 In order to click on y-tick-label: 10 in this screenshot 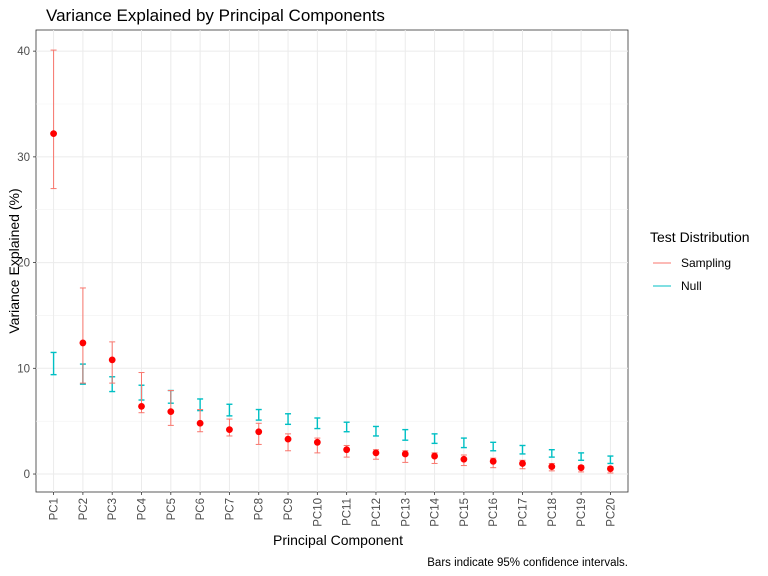, I will do `click(23, 369)`.